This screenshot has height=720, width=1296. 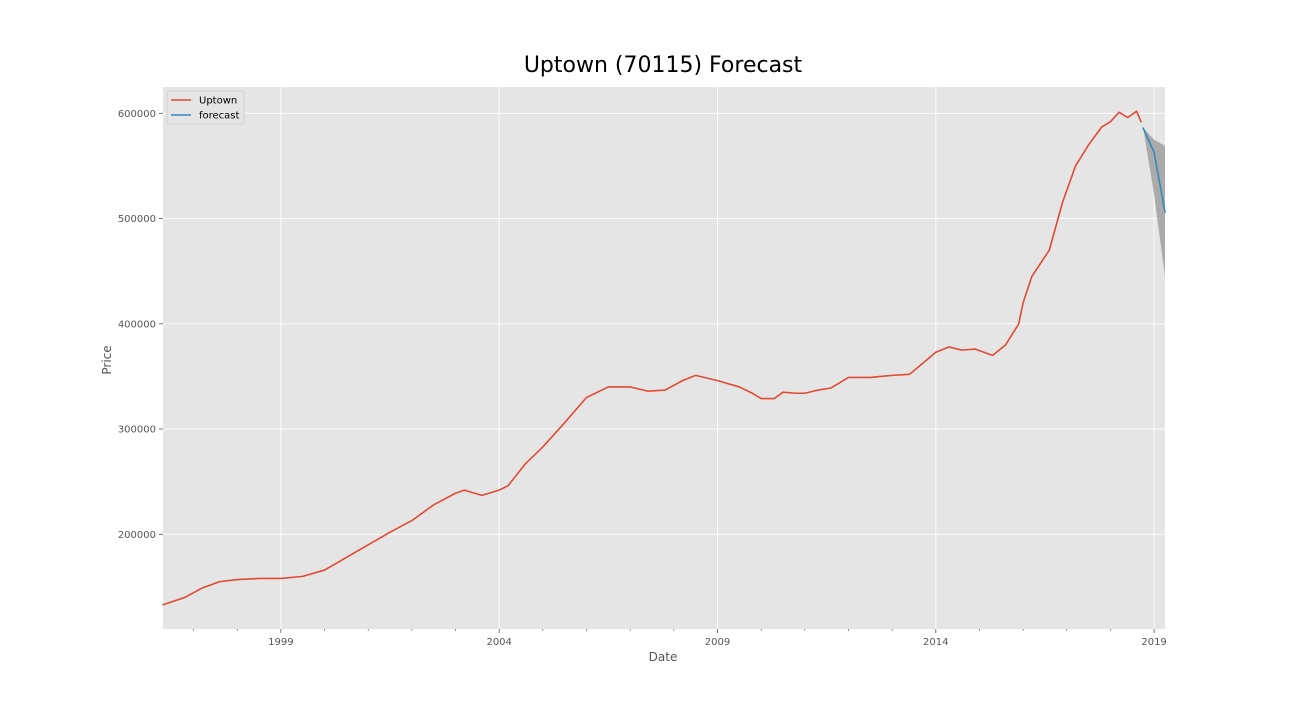 What do you see at coordinates (205, 107) in the screenshot?
I see `legend: Uptown forecast` at bounding box center [205, 107].